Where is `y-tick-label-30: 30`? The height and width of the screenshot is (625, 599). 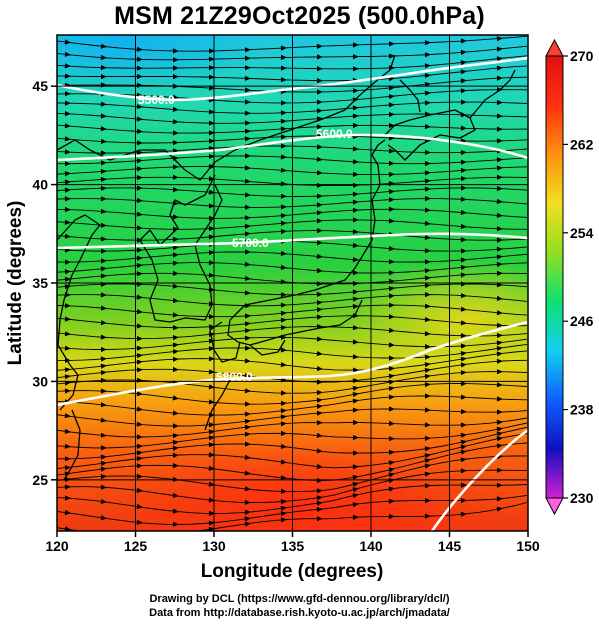 y-tick-label-30: 30 is located at coordinates (40, 381).